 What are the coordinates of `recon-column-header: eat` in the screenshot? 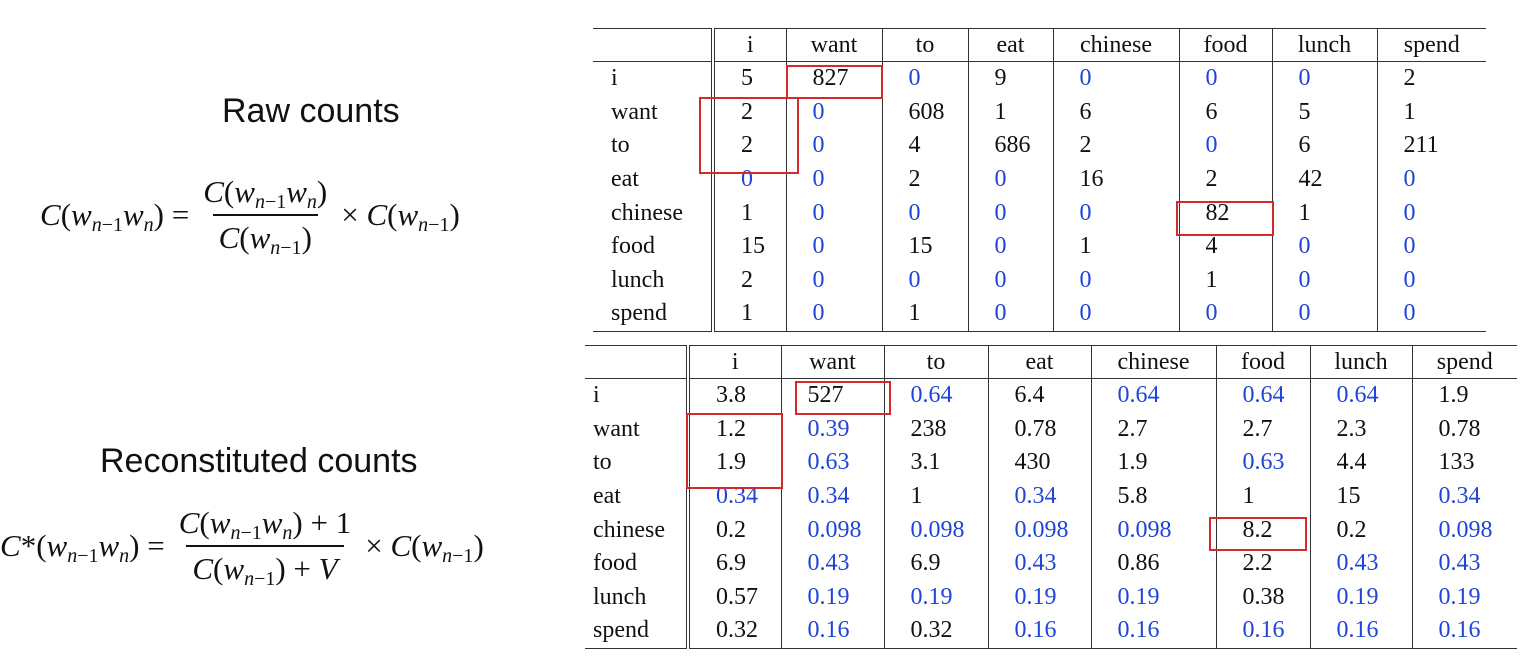 It's located at (1039, 362).